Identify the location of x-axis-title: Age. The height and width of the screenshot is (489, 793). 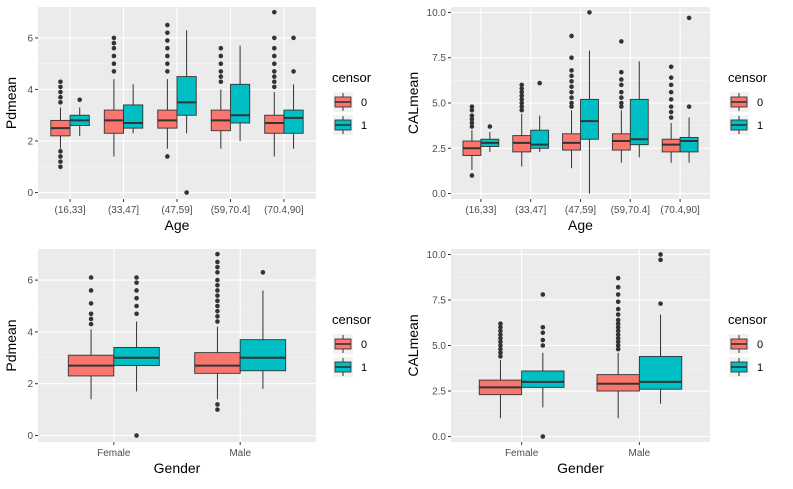
(177, 225).